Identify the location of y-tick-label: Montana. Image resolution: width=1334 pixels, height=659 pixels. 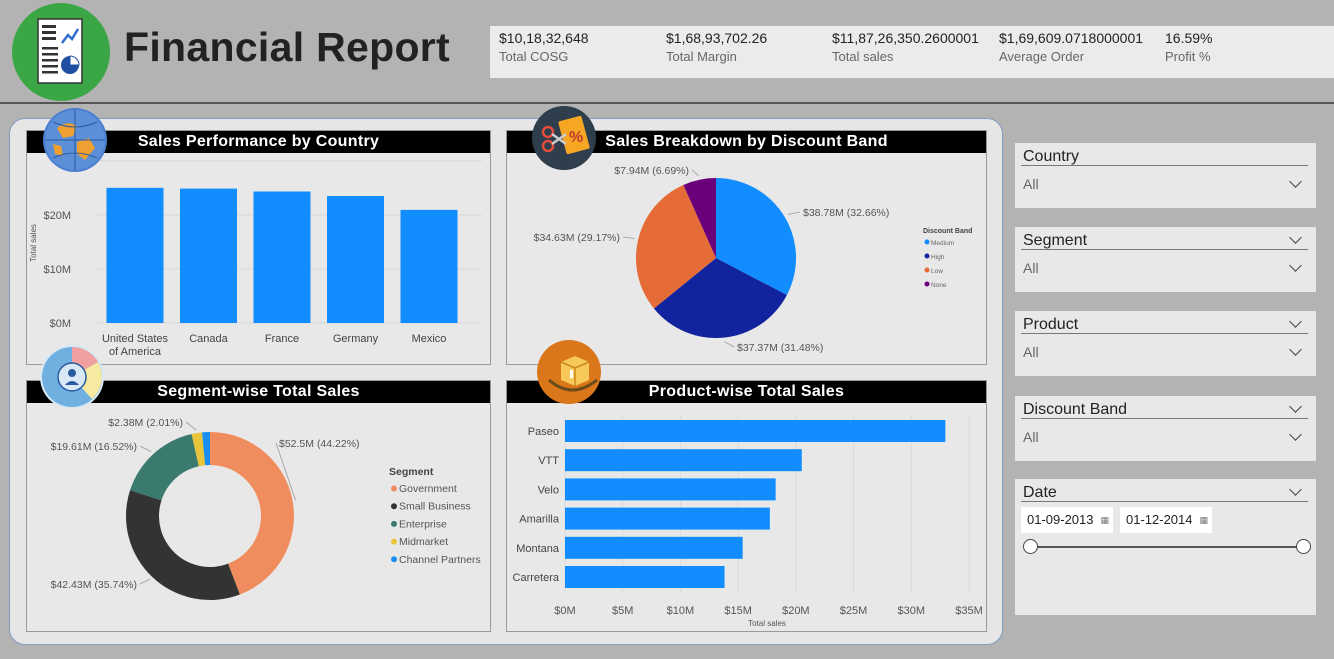
(538, 549).